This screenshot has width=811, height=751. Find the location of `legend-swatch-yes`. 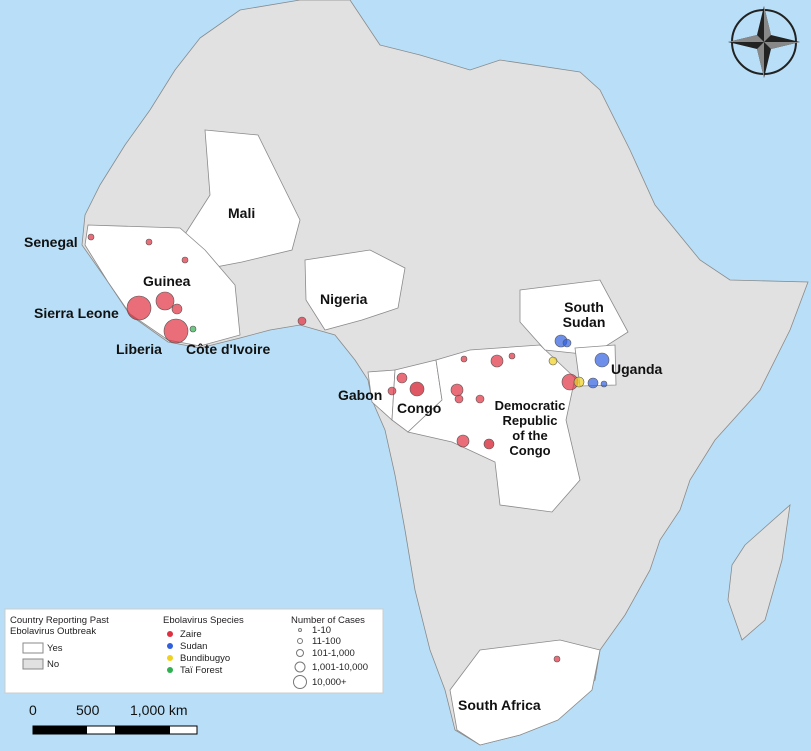

legend-swatch-yes is located at coordinates (33, 648).